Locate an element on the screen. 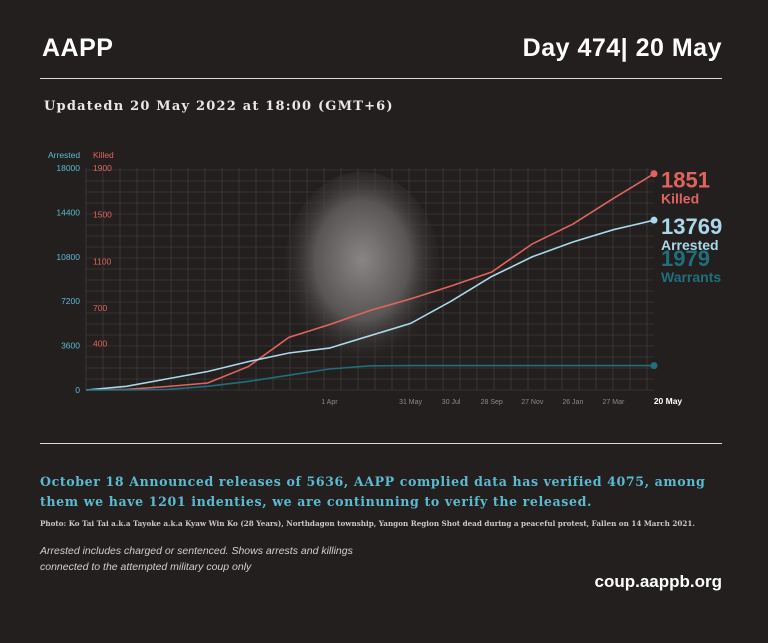 This screenshot has height=643, width=768. arrested-tick-label: 7200 is located at coordinates (70, 301).